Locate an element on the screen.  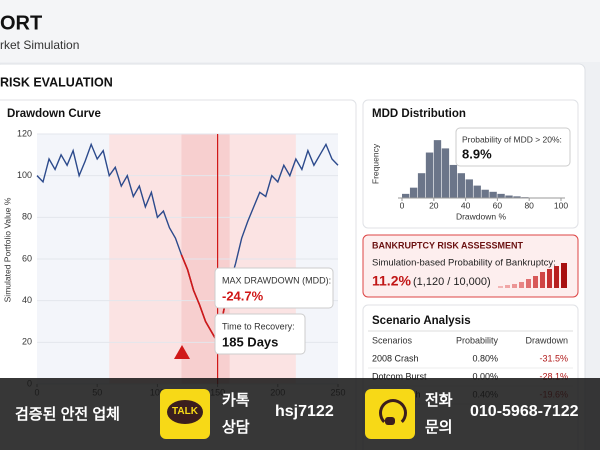
card is located at coordinates (470, 266).